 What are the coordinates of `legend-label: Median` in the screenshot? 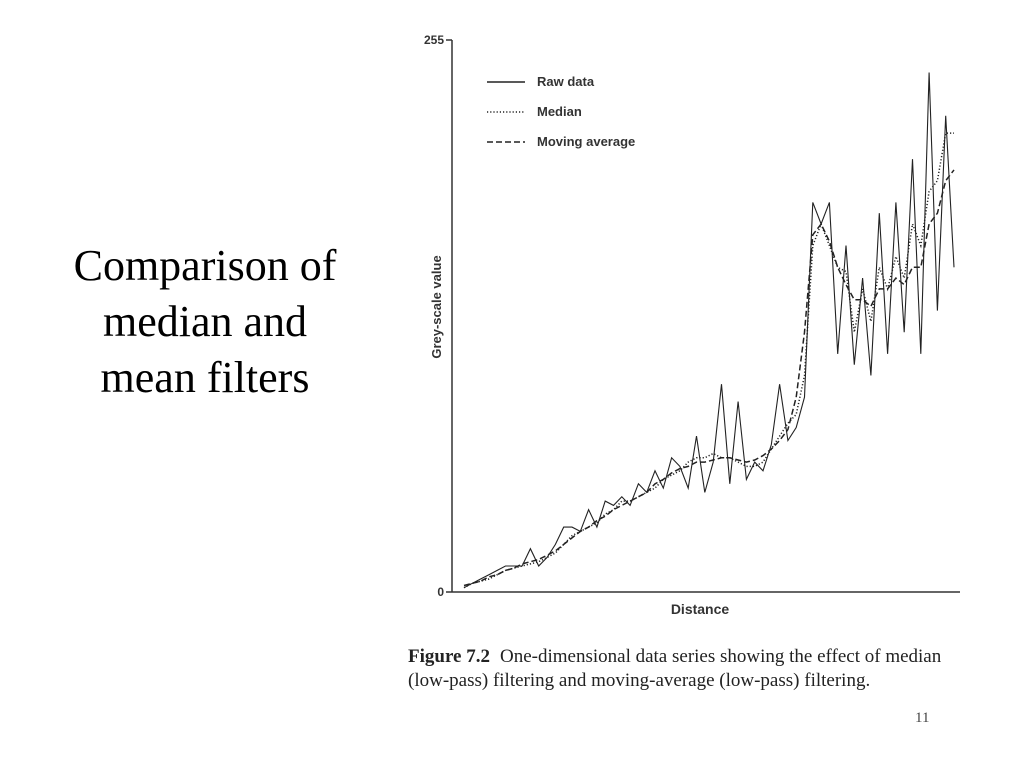 It's located at (559, 111).